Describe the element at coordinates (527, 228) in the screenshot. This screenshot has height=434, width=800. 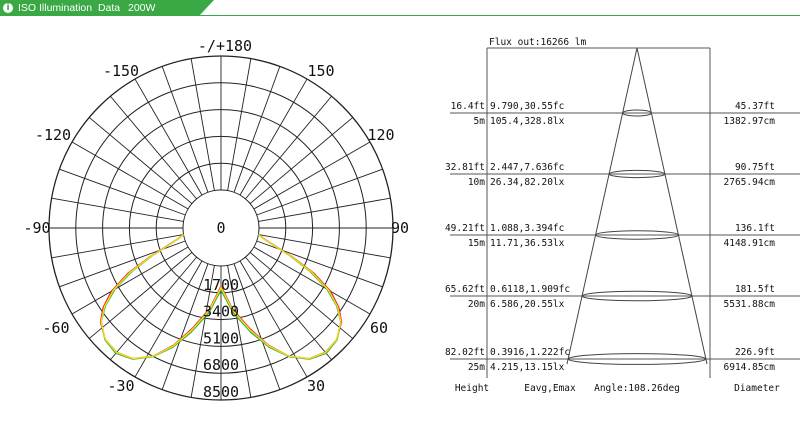
I see `illuminance-fc: 1.088,3.394fc` at that location.